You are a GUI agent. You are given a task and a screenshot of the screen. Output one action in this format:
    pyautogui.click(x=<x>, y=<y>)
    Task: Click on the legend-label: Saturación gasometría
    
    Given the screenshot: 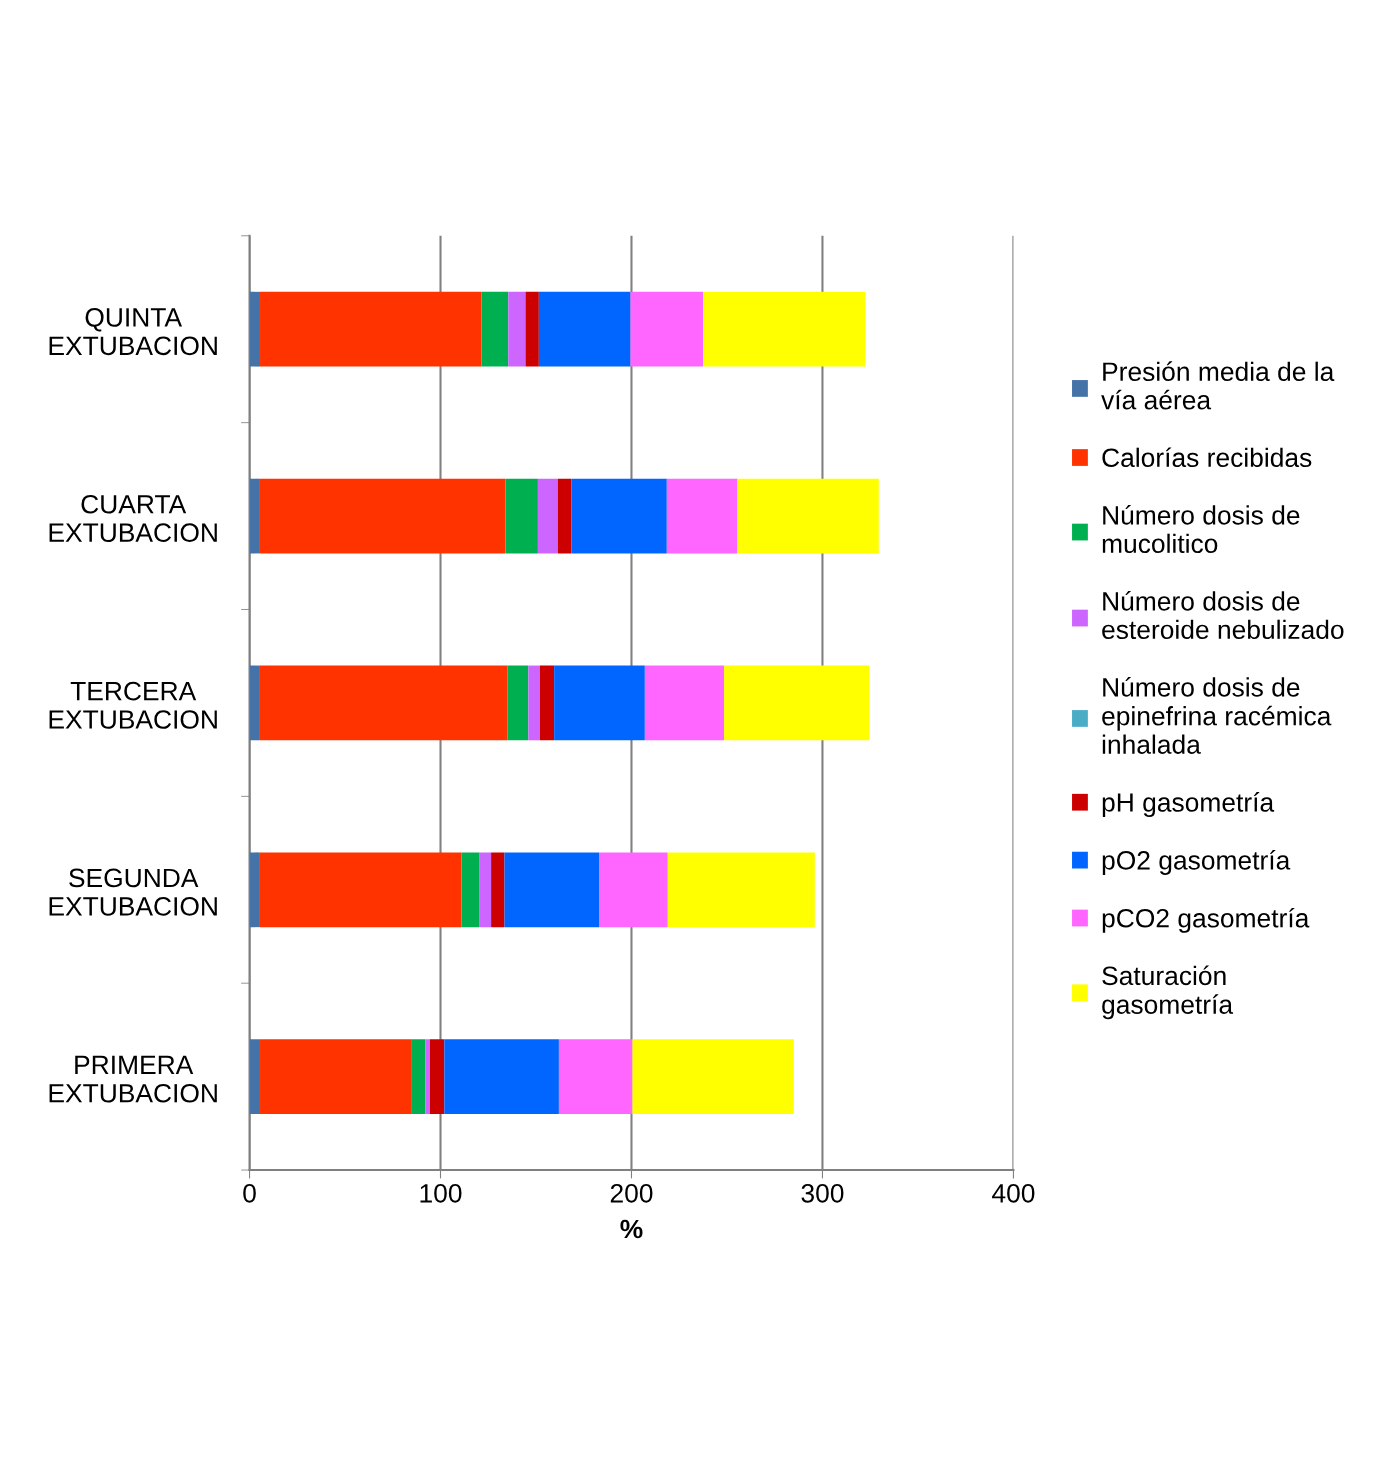 What is the action you would take?
    pyautogui.click(x=1168, y=992)
    